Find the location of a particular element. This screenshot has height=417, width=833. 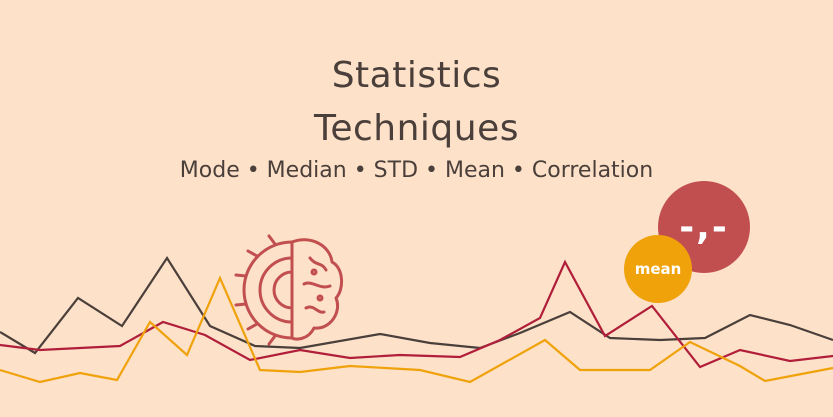

wink-face-bubble: -,- is located at coordinates (704, 227).